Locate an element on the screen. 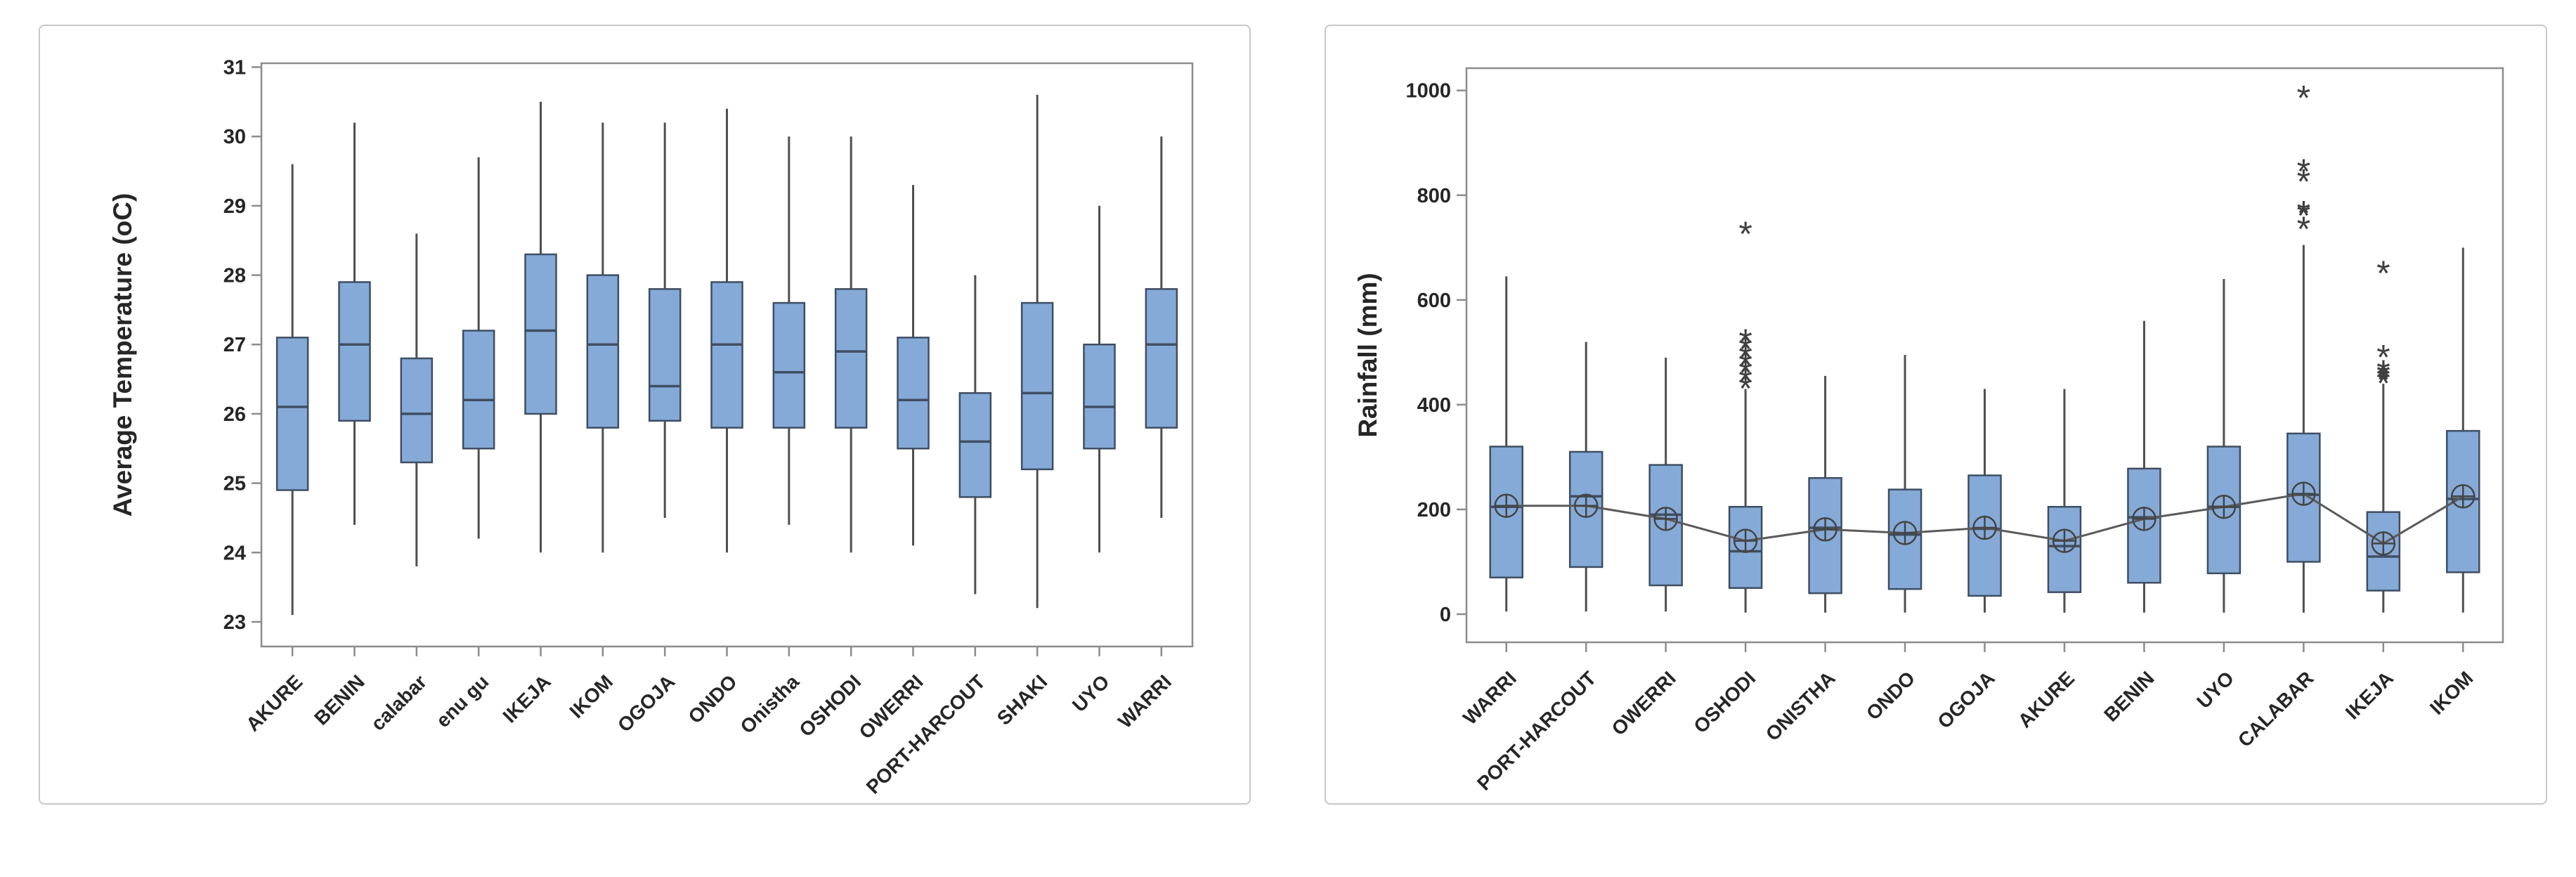 Image resolution: width=2576 pixels, height=877 pixels. y-tick-label: 600 is located at coordinates (1434, 301).